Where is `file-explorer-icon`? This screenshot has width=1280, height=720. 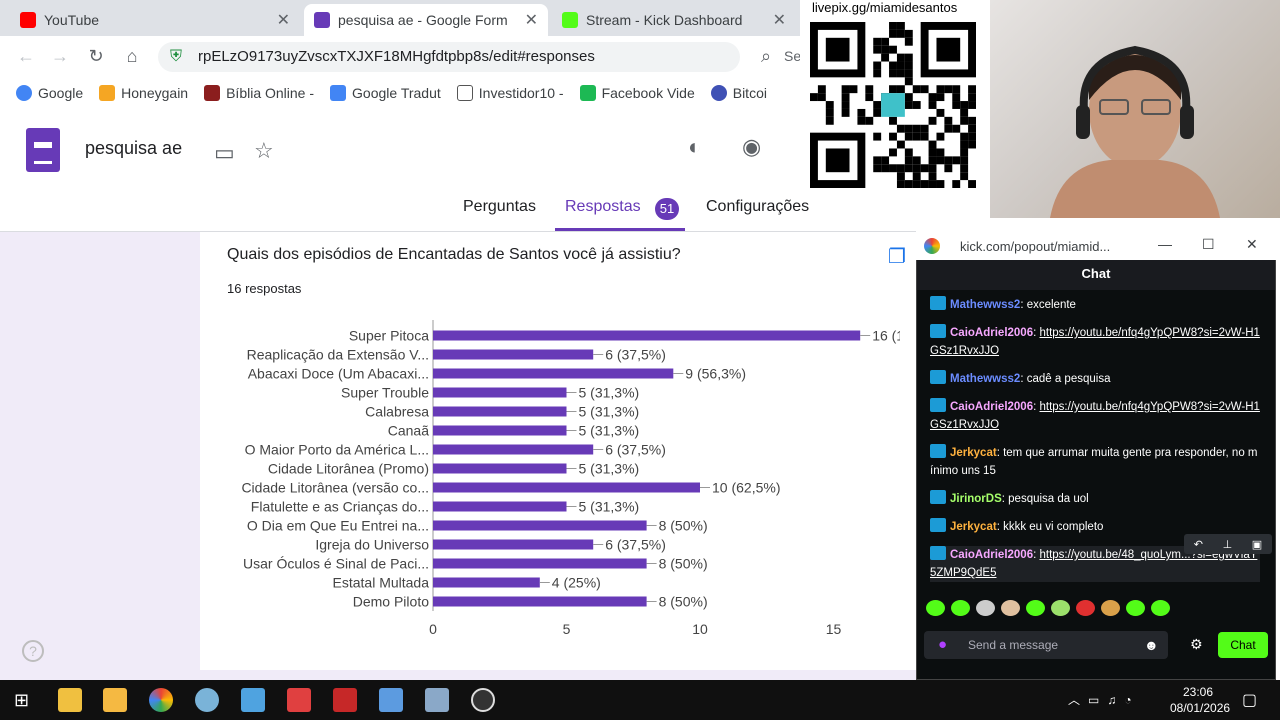
file-explorer-icon is located at coordinates (70, 700).